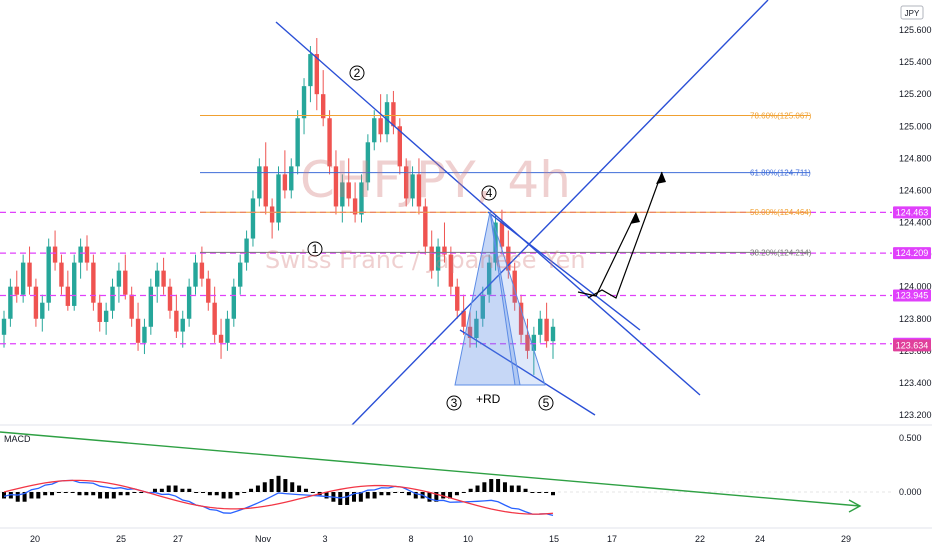 Image resolution: width=932 pixels, height=550 pixels. What do you see at coordinates (915, 223) in the screenshot?
I see `y-tick-label: 124.400` at bounding box center [915, 223].